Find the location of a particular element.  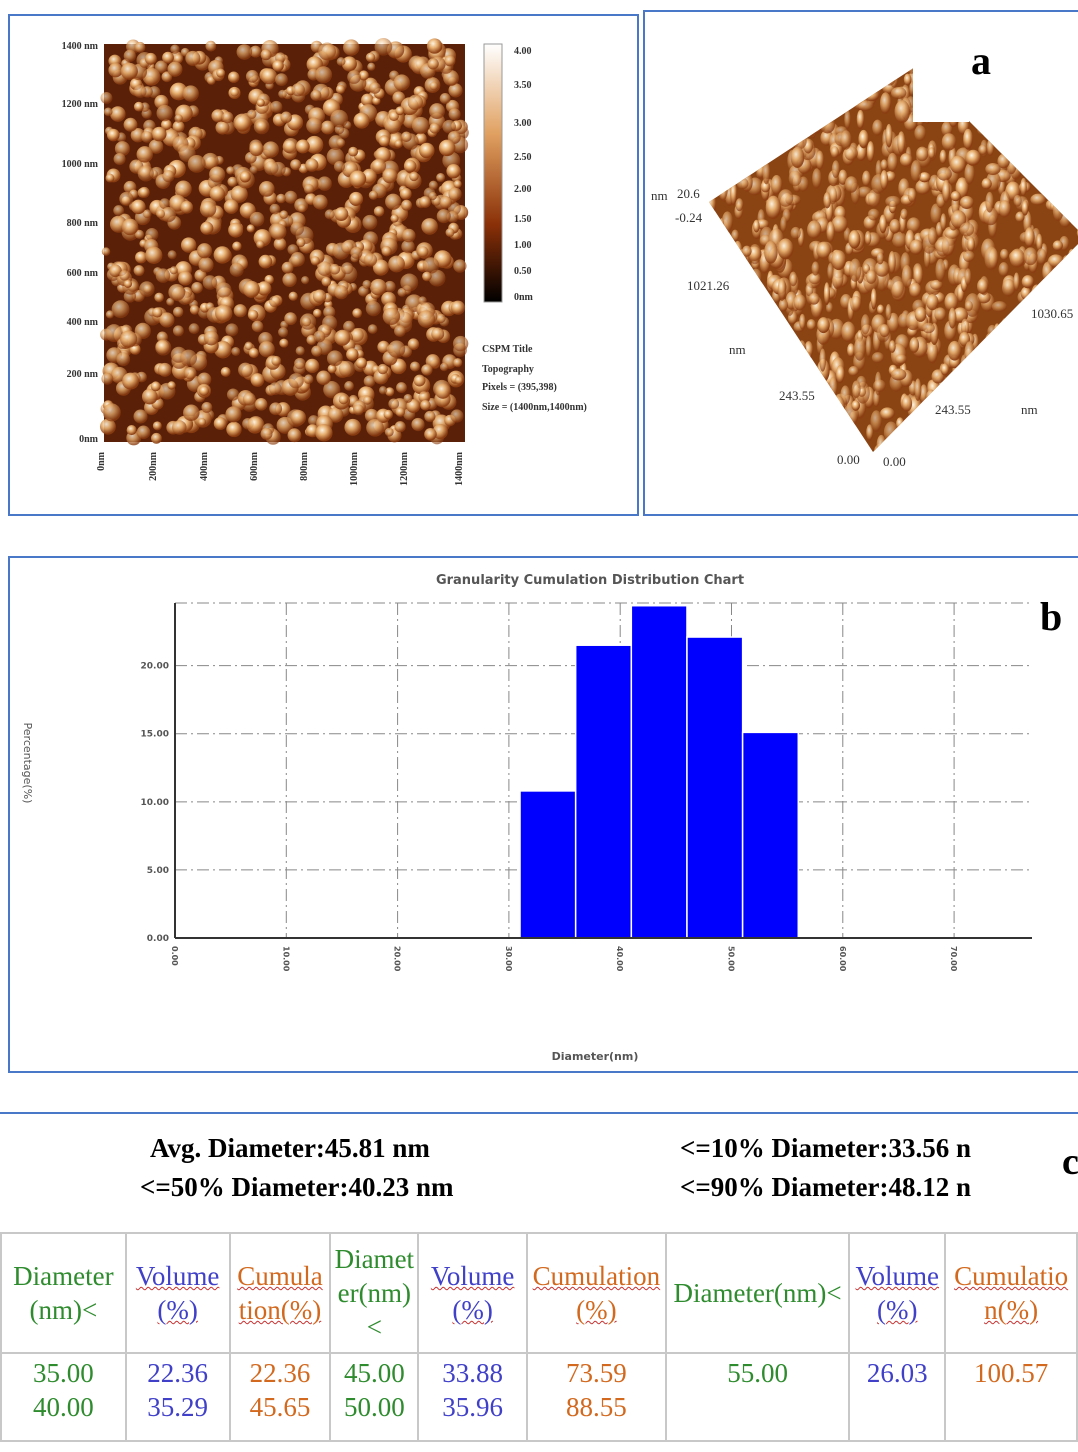

axis-label: 243.55 is located at coordinates (797, 395).